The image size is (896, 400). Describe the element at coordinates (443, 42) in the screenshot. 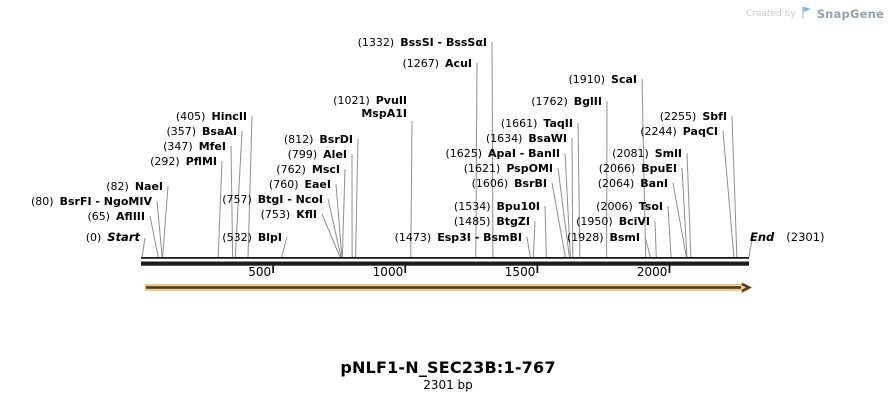

I see `enzyme-name: BssSI - BssSαI` at that location.